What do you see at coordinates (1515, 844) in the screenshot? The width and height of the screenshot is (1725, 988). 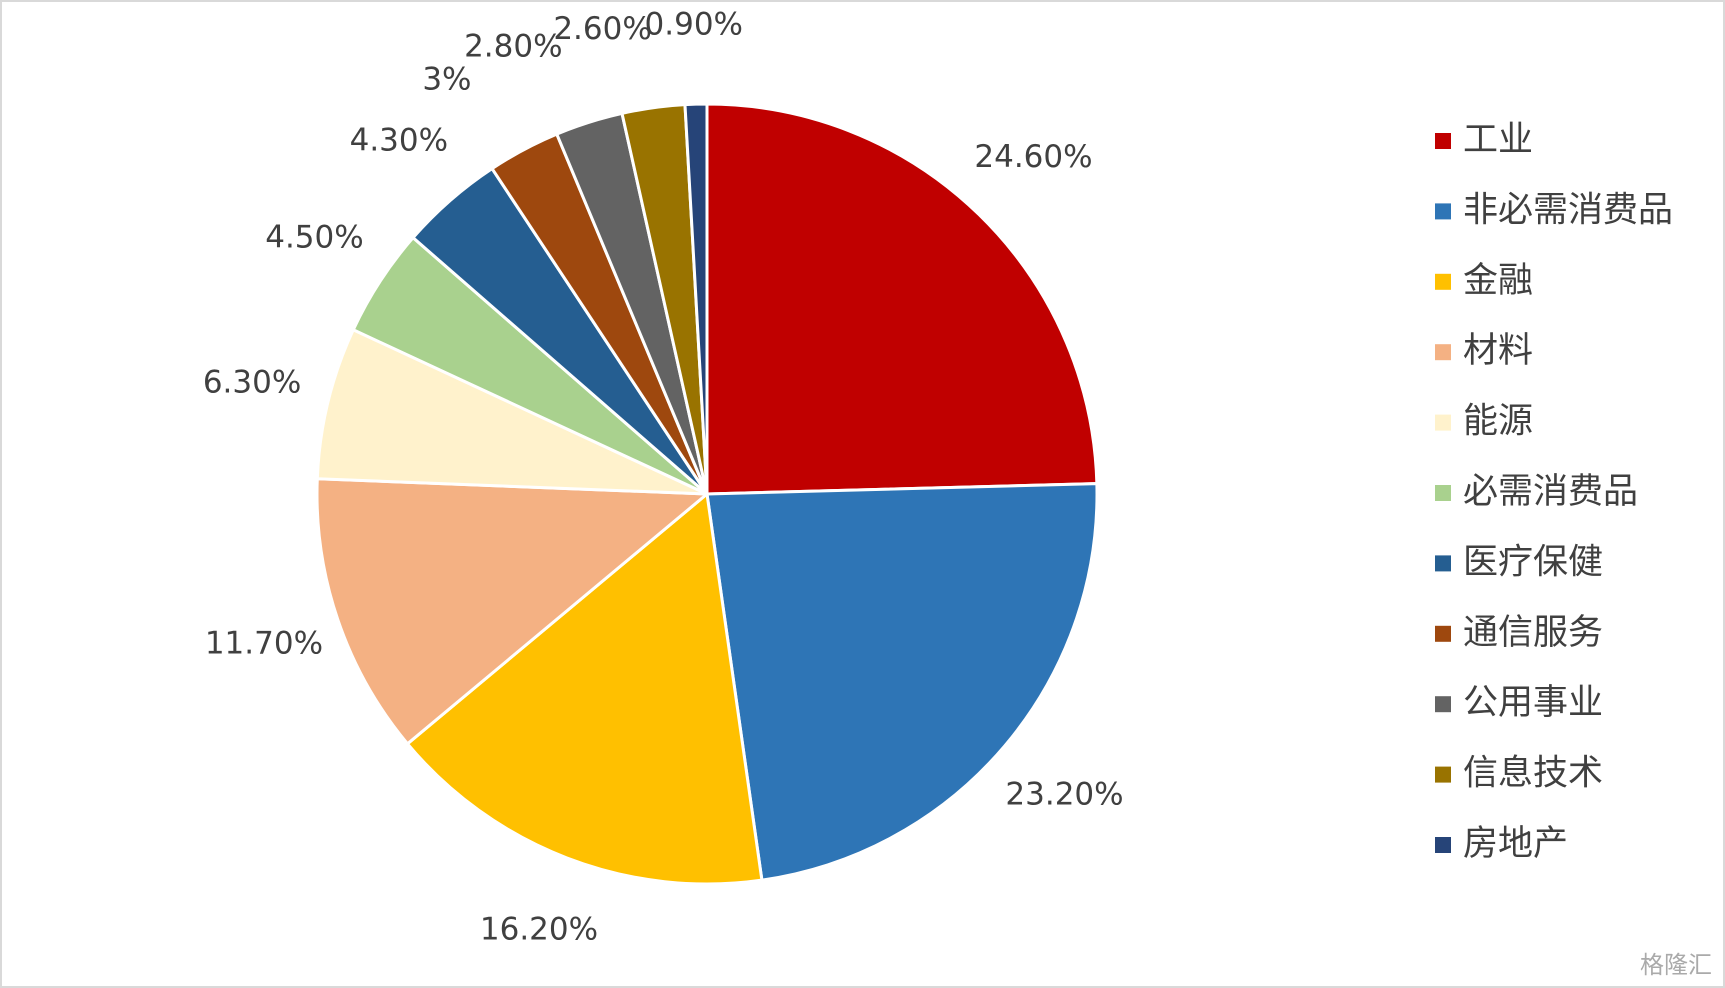 I see `legend-label: 房地产` at bounding box center [1515, 844].